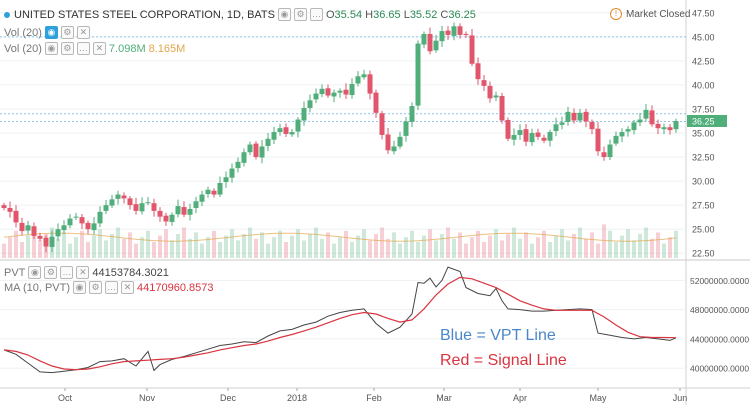 Image resolution: width=750 pixels, height=410 pixels. What do you see at coordinates (719, 310) in the screenshot?
I see `pvt-tick-label: 48000000.0000` at bounding box center [719, 310].